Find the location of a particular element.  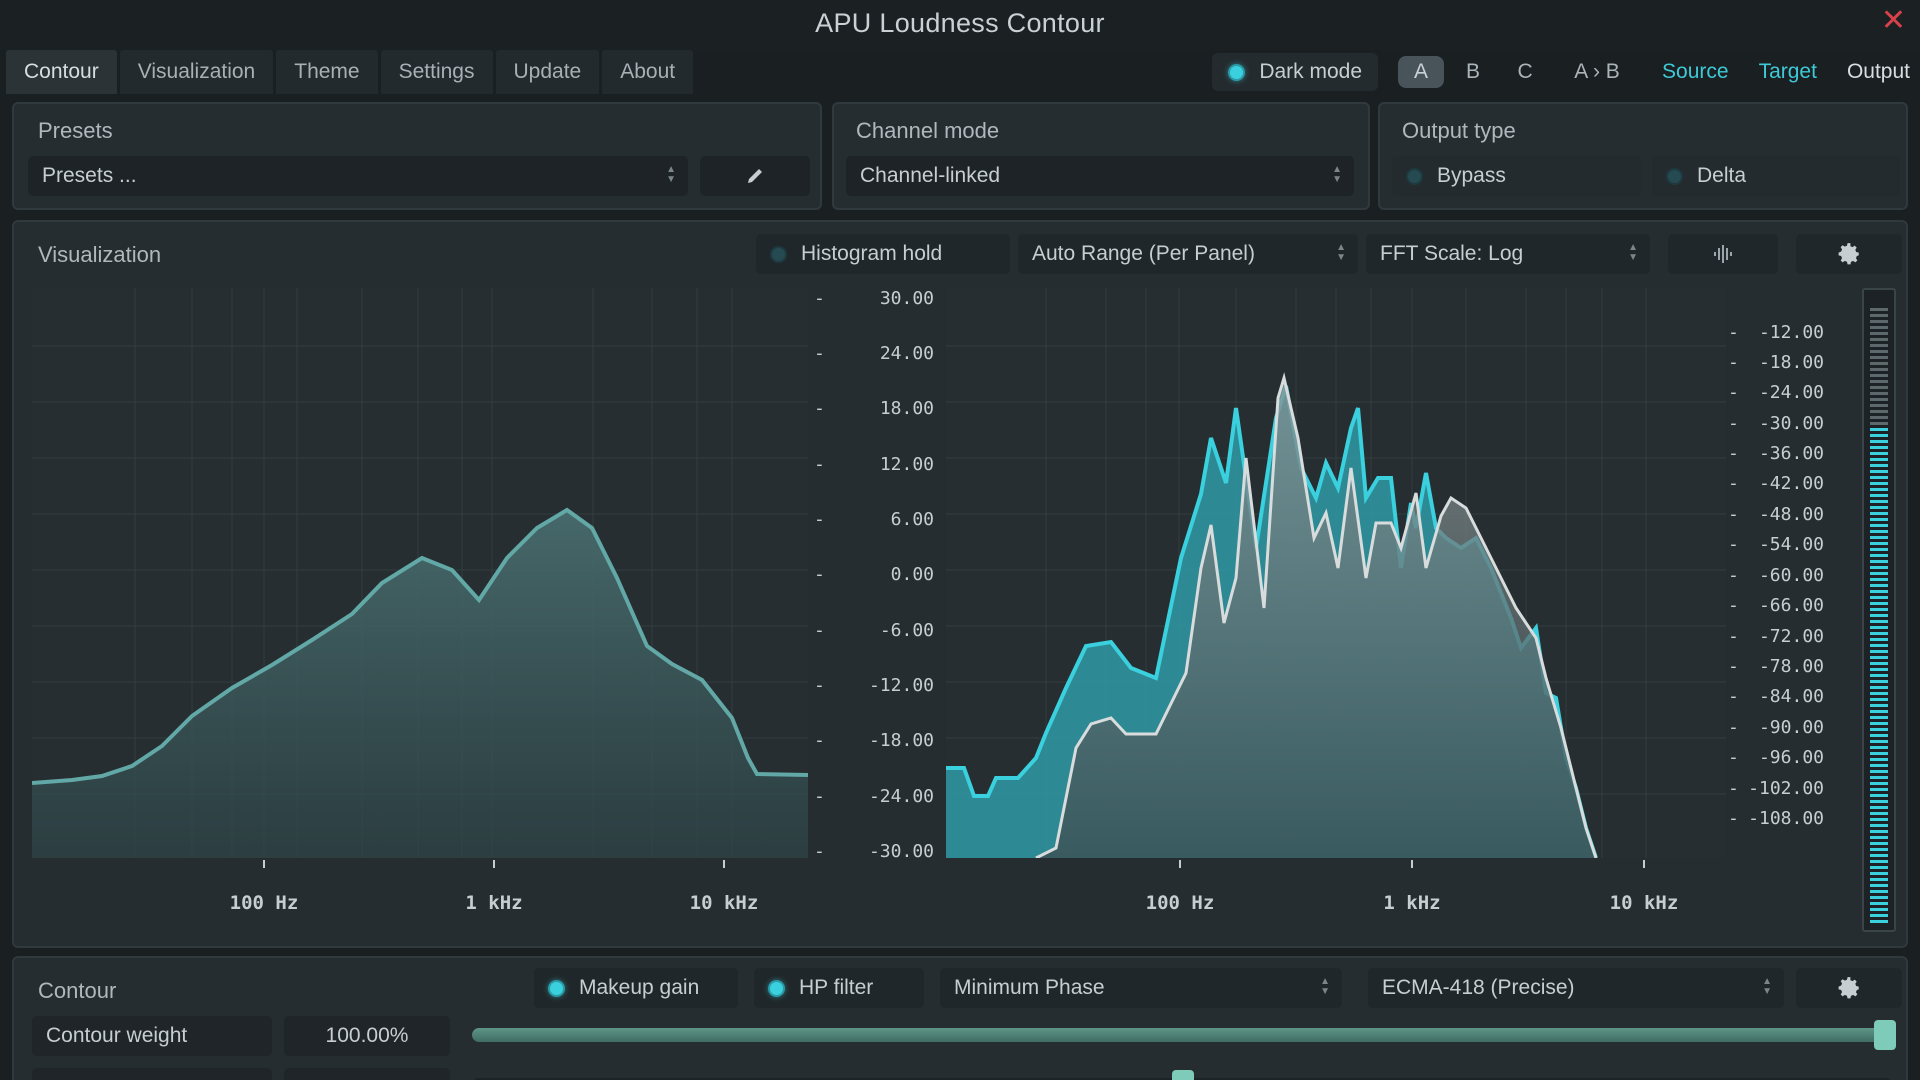

scale-tick: - -96.00 is located at coordinates (1776, 757).